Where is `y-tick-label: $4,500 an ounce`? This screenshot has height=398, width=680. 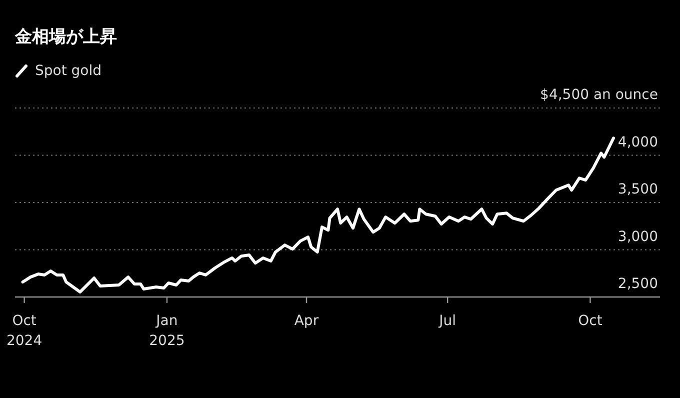
y-tick-label: $4,500 an ounce is located at coordinates (599, 95).